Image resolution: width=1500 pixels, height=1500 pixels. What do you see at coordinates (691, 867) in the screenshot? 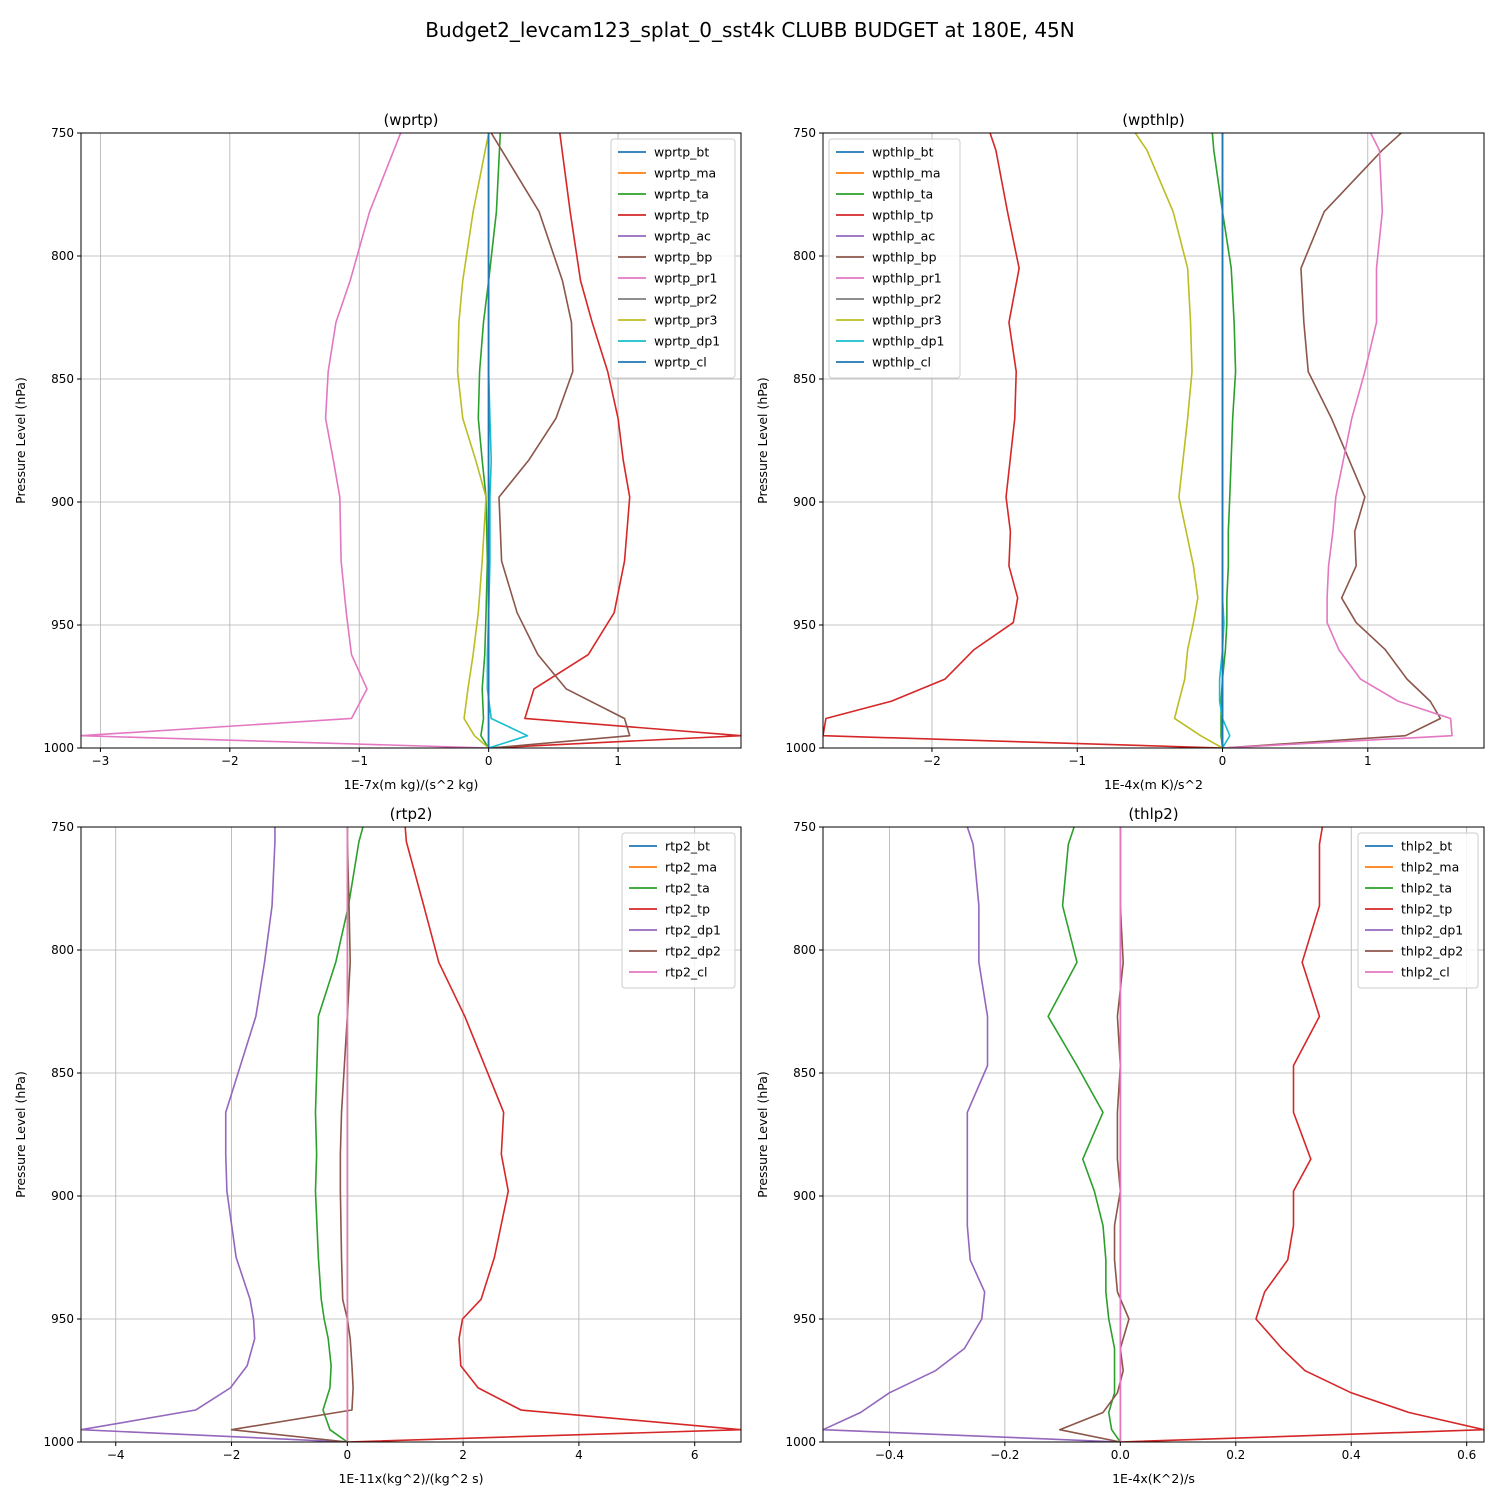
I see `legend-entry: rtp2_ma` at bounding box center [691, 867].